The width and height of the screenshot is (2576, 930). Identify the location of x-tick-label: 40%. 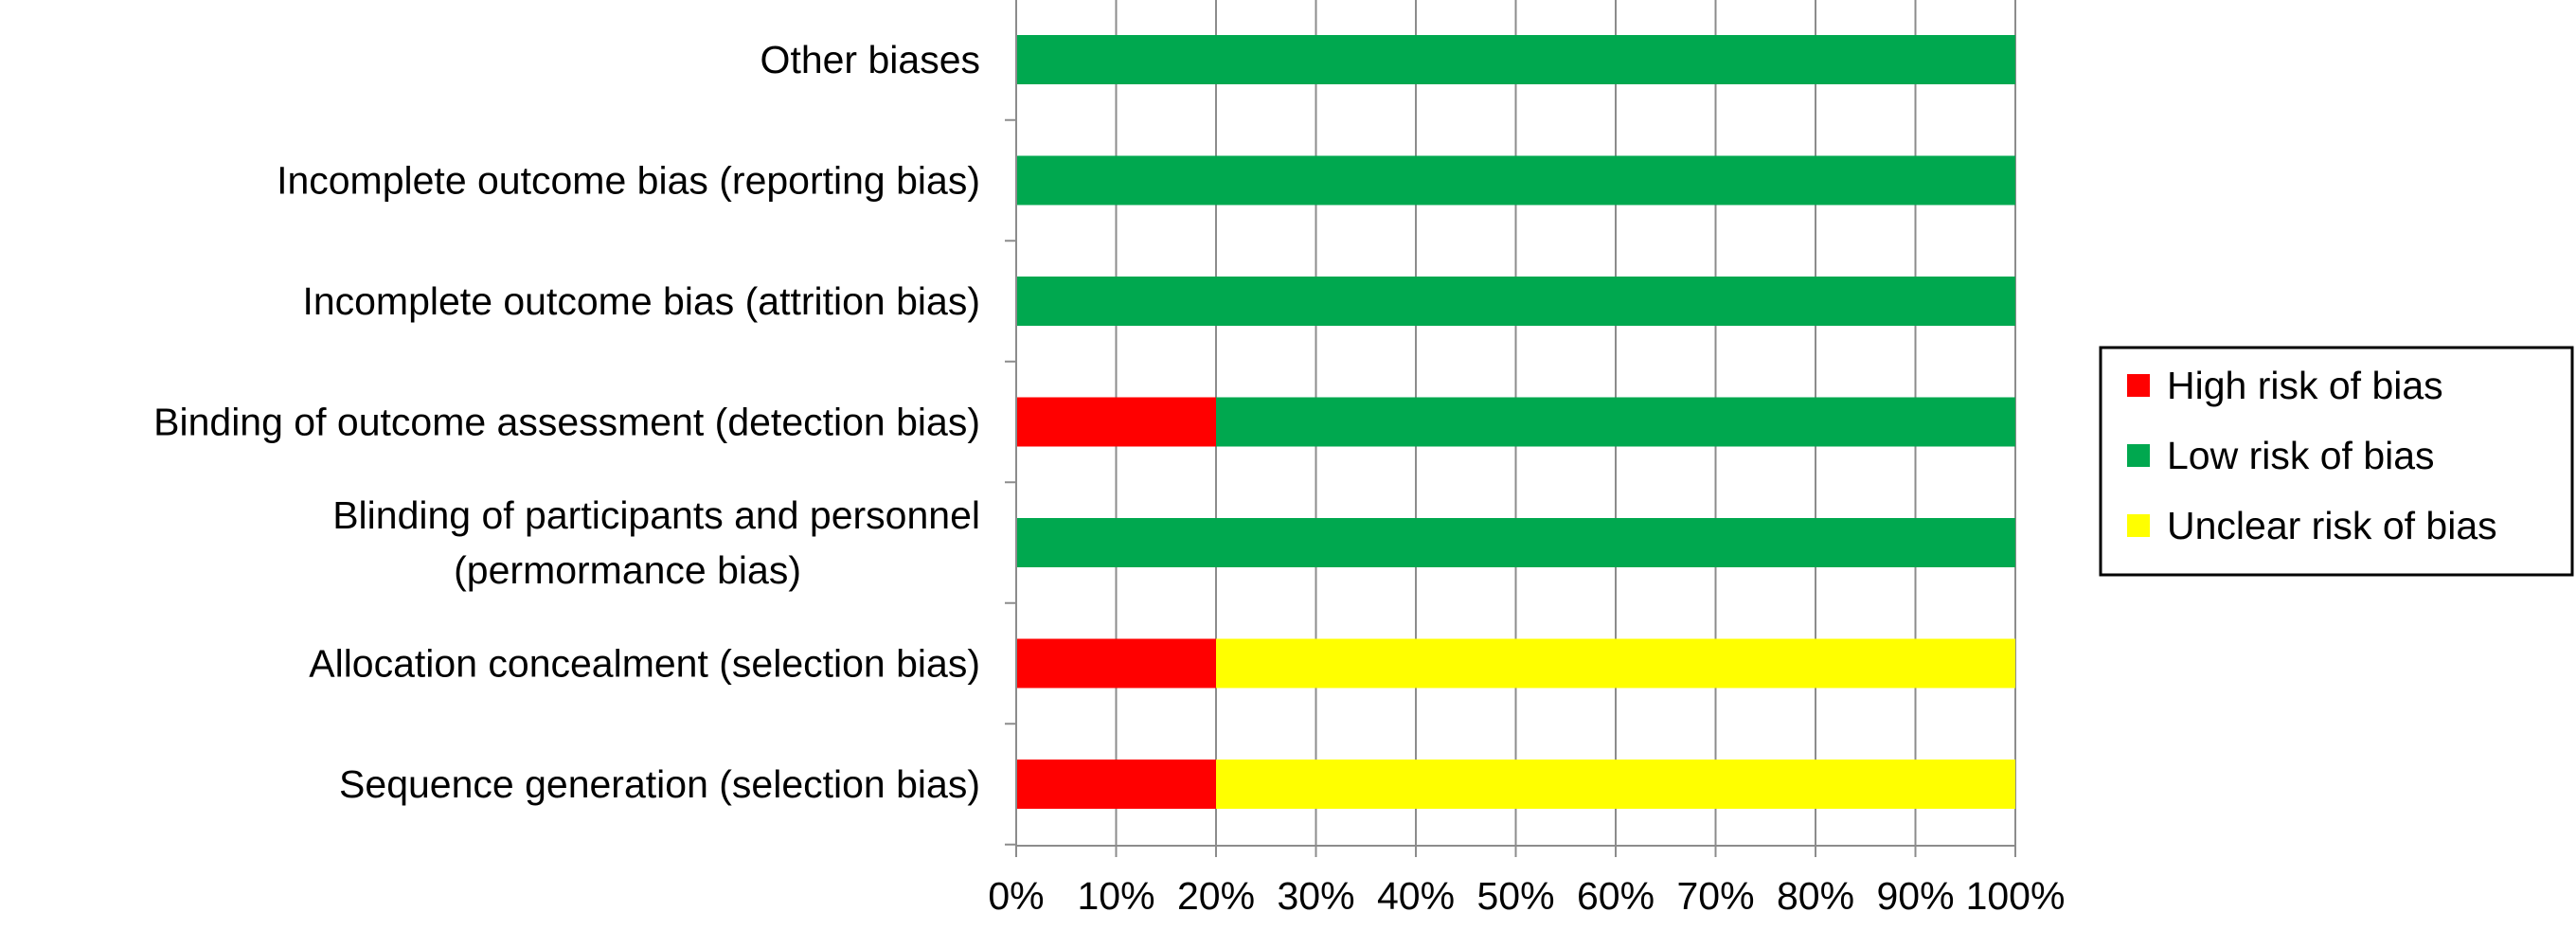
(1416, 896).